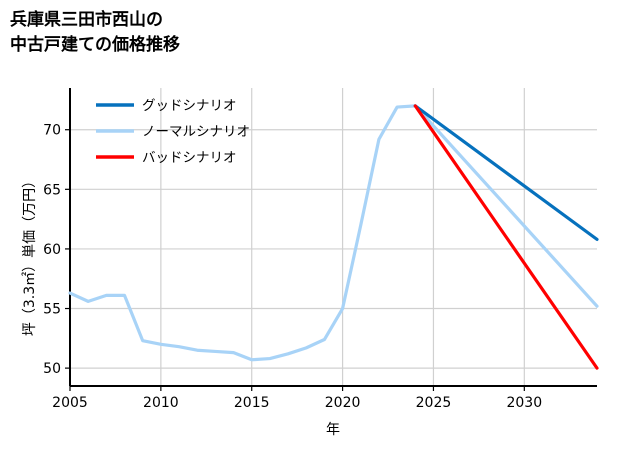 This screenshot has width=621, height=465. What do you see at coordinates (189, 158) in the screenshot?
I see `legend-label: バッドシナリオ` at bounding box center [189, 158].